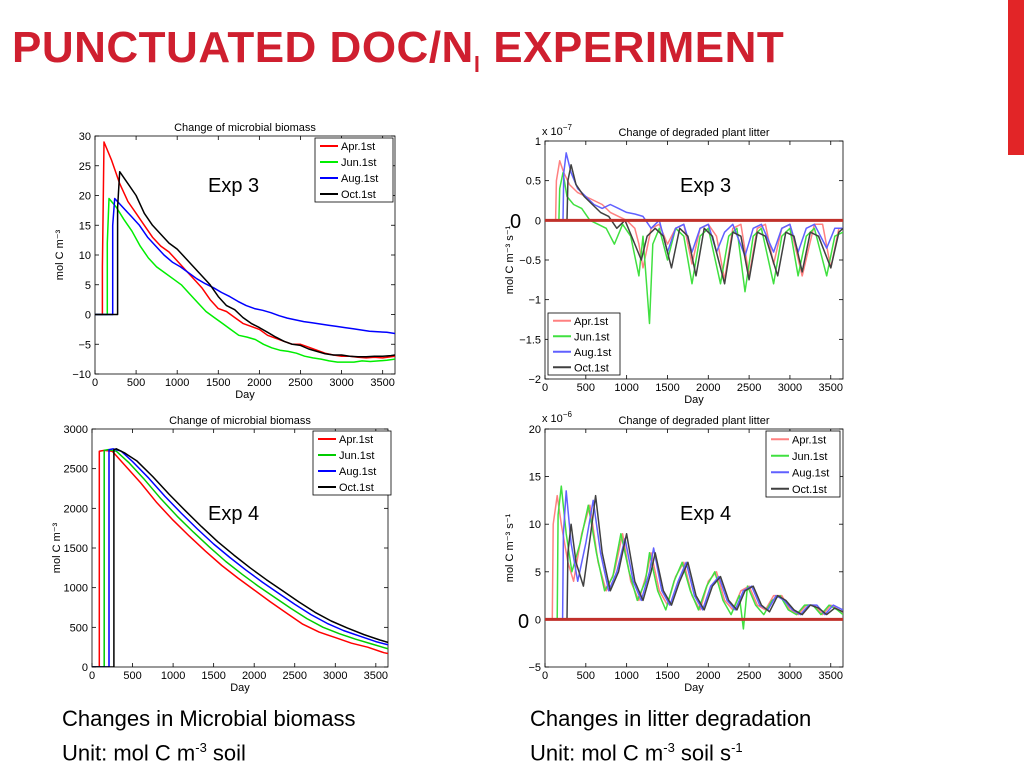 The height and width of the screenshot is (768, 1024). What do you see at coordinates (530, 261) in the screenshot?
I see `y-tick-label: −0.5` at bounding box center [530, 261].